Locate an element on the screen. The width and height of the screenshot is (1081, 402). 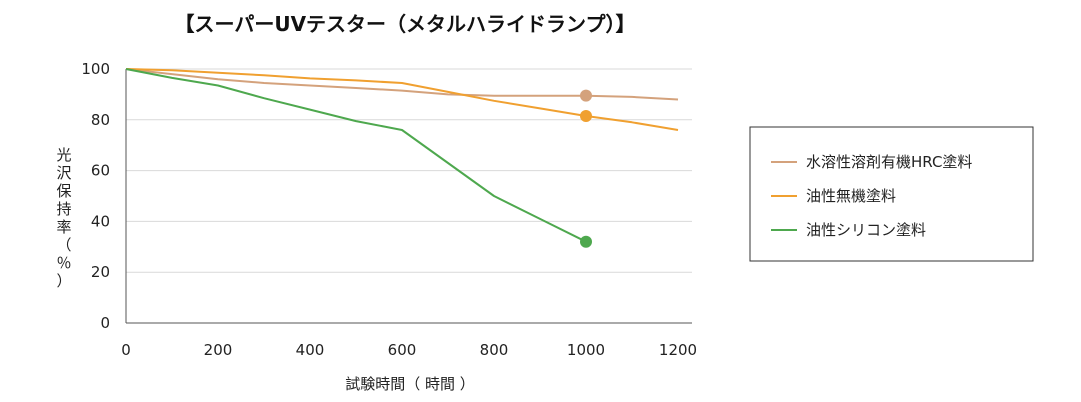
y-tick-label: 0 is located at coordinates (105, 323).